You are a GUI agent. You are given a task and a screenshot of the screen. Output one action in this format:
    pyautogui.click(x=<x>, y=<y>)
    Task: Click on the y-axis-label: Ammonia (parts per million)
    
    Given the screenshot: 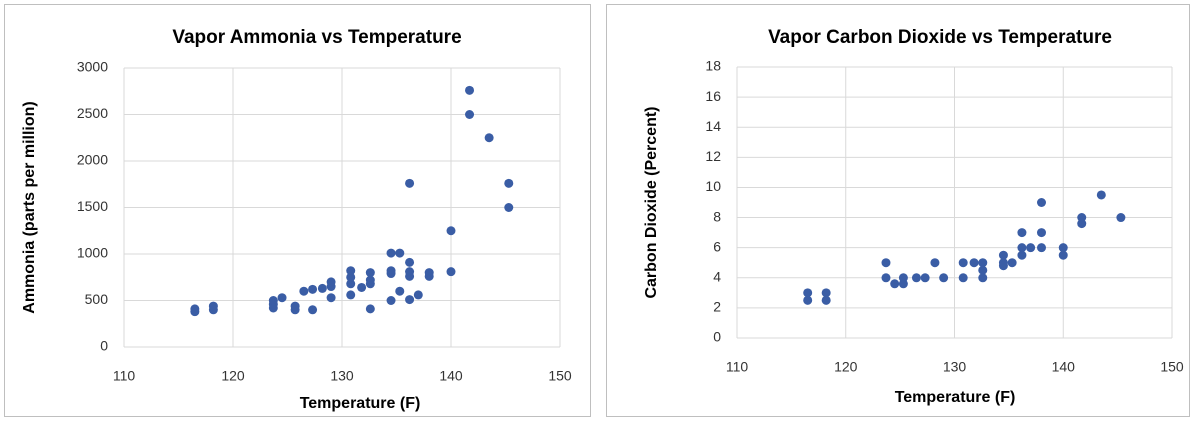 What is the action you would take?
    pyautogui.click(x=29, y=207)
    